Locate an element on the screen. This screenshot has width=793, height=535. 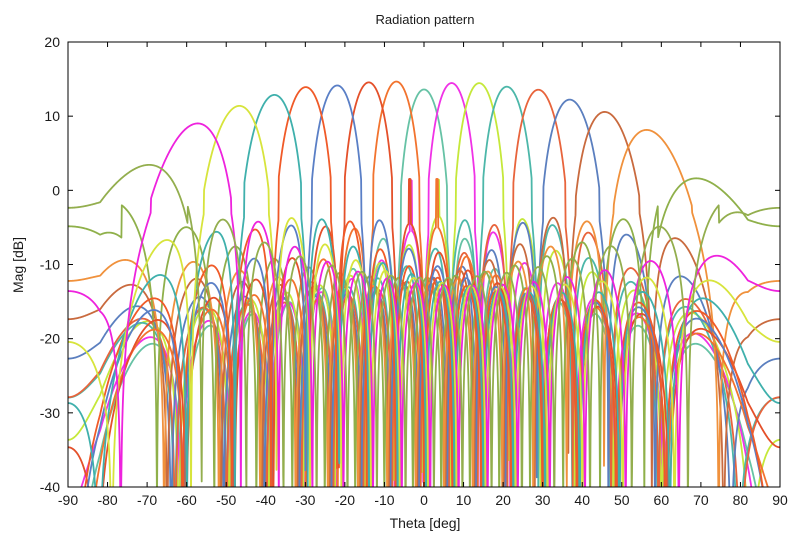
y-tick-label: 0 is located at coordinates (56, 190).